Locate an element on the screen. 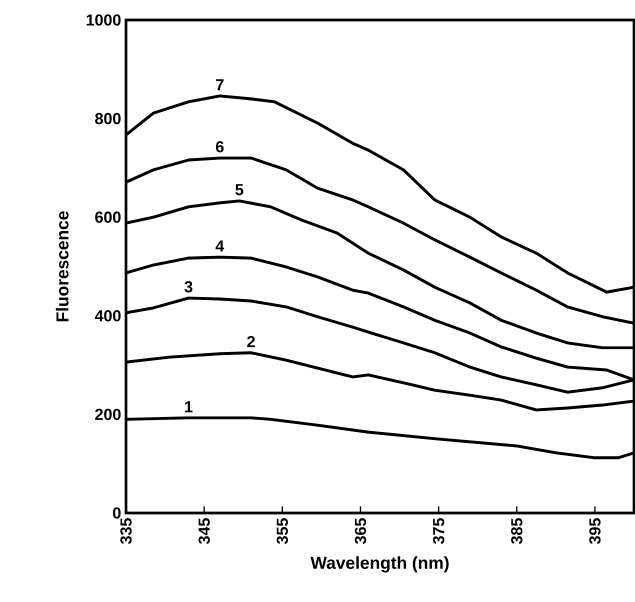 The height and width of the screenshot is (602, 635). y-tick-label: 0 is located at coordinates (117, 513).